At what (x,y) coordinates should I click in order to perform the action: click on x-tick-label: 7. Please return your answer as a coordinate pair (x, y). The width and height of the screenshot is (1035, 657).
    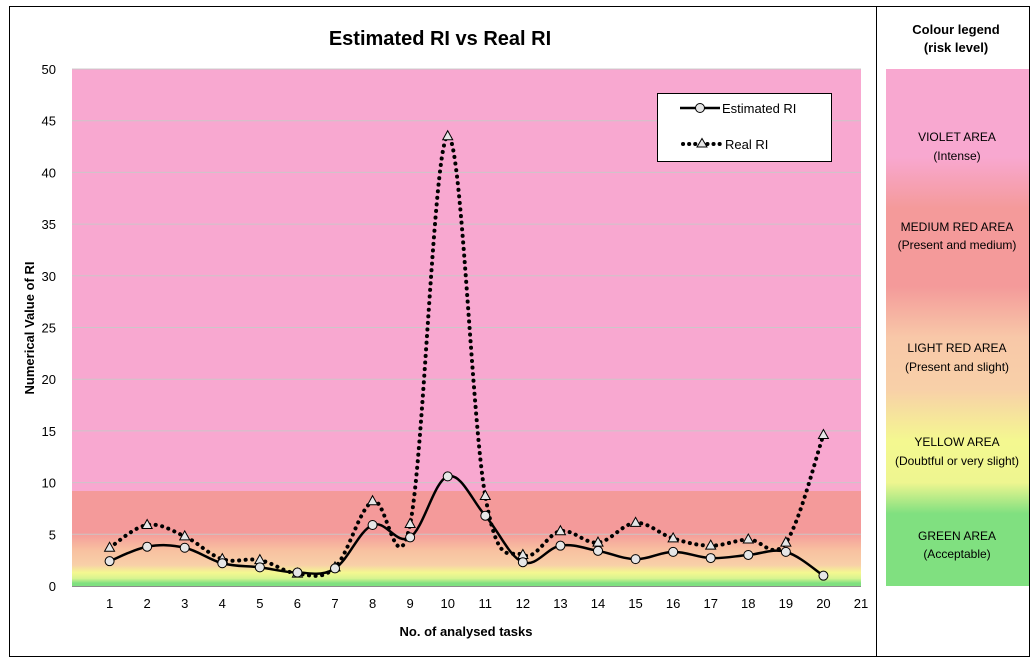
    Looking at the image, I should click on (334, 603).